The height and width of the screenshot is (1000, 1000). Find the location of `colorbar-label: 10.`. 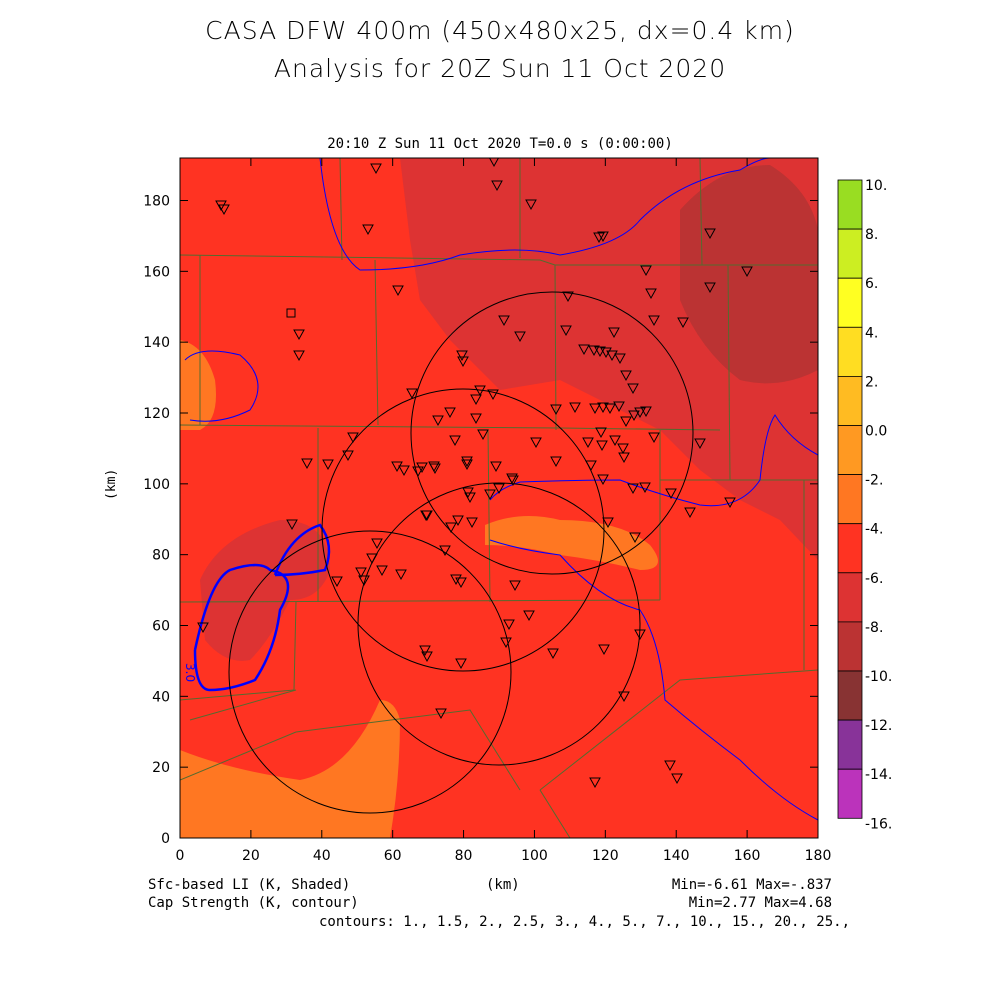

colorbar-label: 10. is located at coordinates (876, 186).